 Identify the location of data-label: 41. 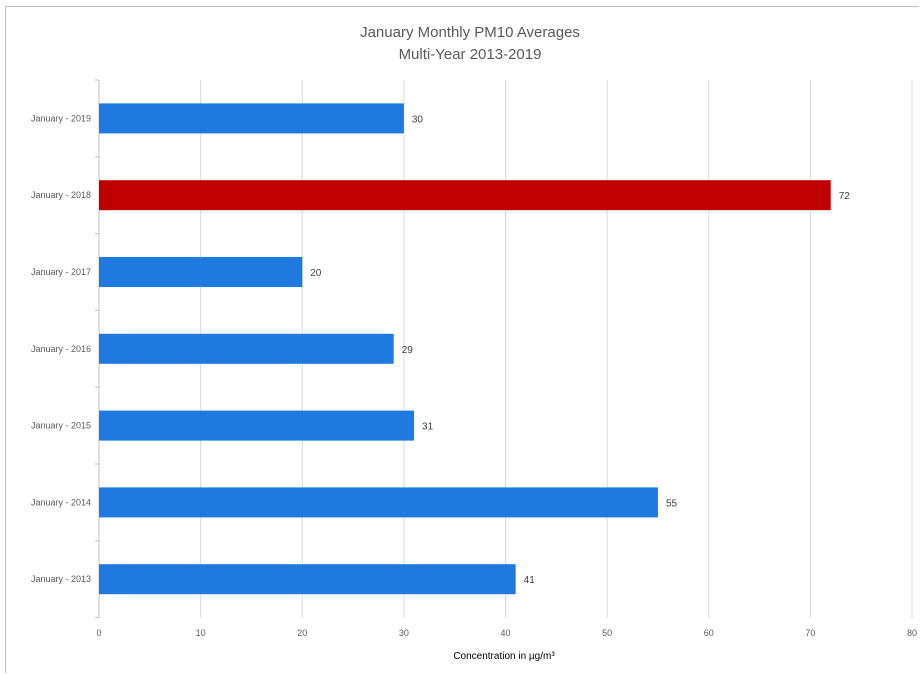
(530, 580).